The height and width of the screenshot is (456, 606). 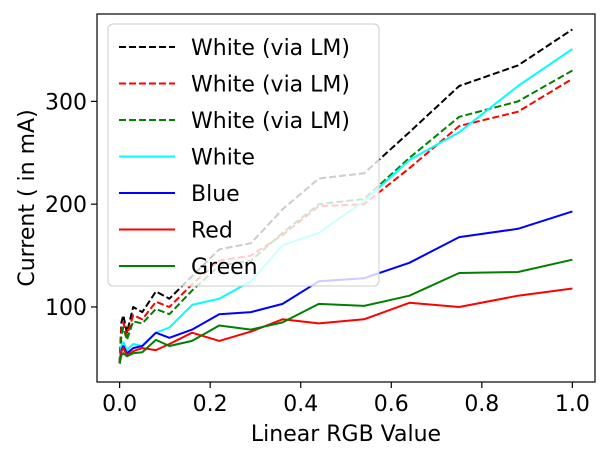 What do you see at coordinates (300, 404) in the screenshot?
I see `x-tick-label: 0.4` at bounding box center [300, 404].